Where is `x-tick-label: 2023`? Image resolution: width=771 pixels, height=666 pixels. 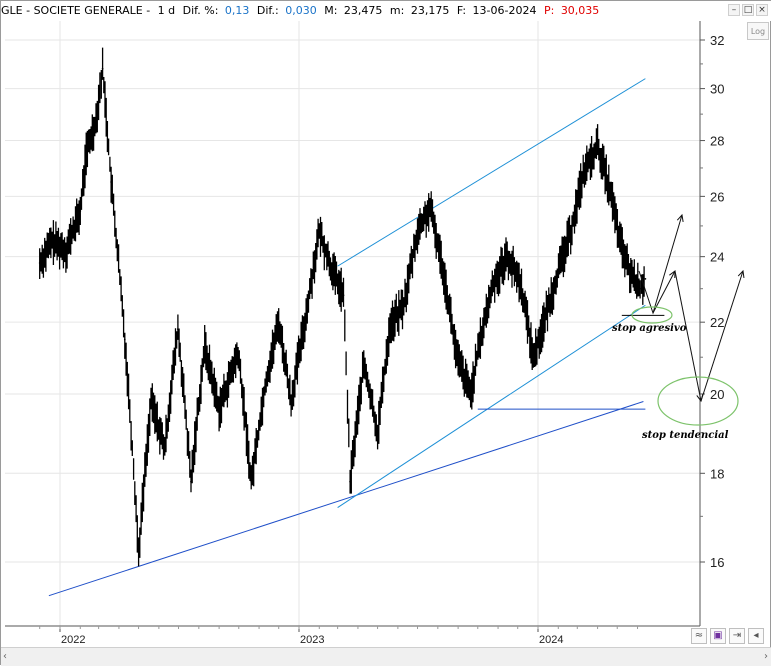 x-tick-label: 2023 is located at coordinates (312, 640).